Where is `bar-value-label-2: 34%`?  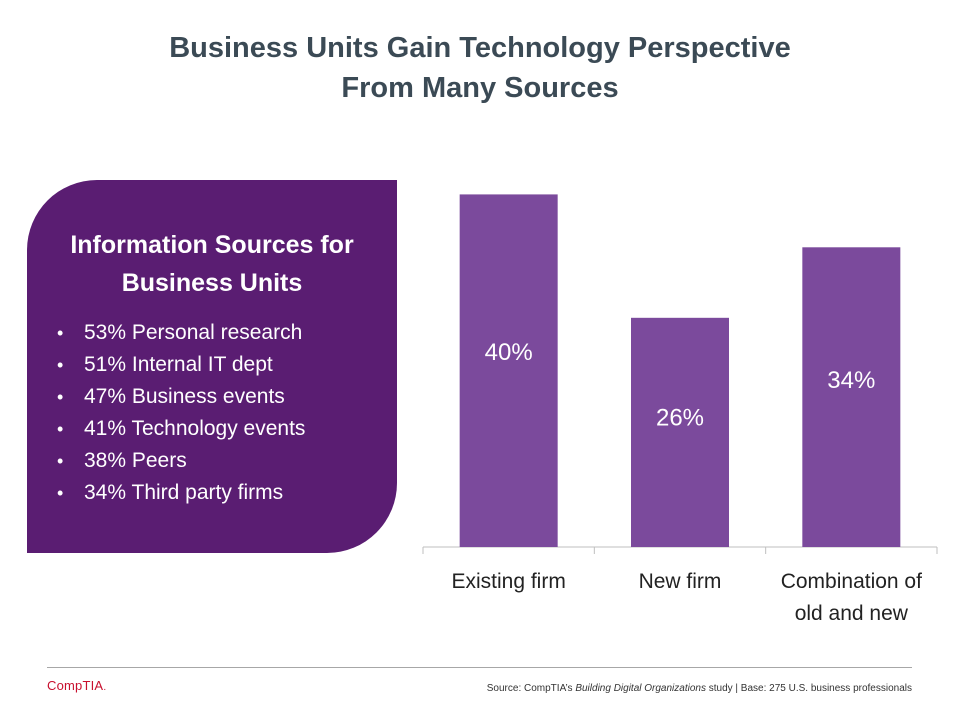 bar-value-label-2: 34% is located at coordinates (851, 380).